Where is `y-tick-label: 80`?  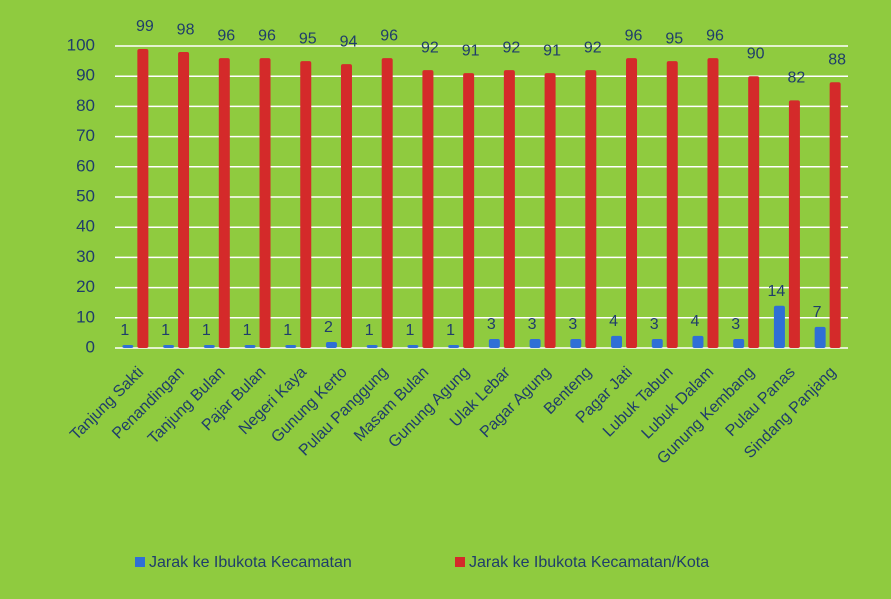 y-tick-label: 80 is located at coordinates (85, 105).